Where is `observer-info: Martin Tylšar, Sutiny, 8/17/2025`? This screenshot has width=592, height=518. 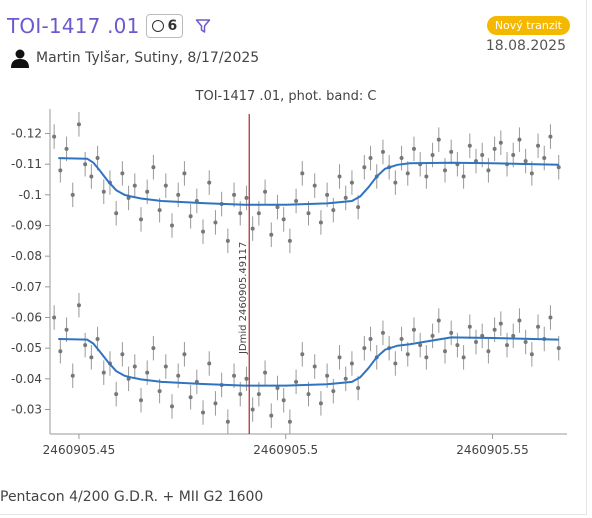
observer-info: Martin Tylšar, Sutiny, 8/17/2025 is located at coordinates (148, 58).